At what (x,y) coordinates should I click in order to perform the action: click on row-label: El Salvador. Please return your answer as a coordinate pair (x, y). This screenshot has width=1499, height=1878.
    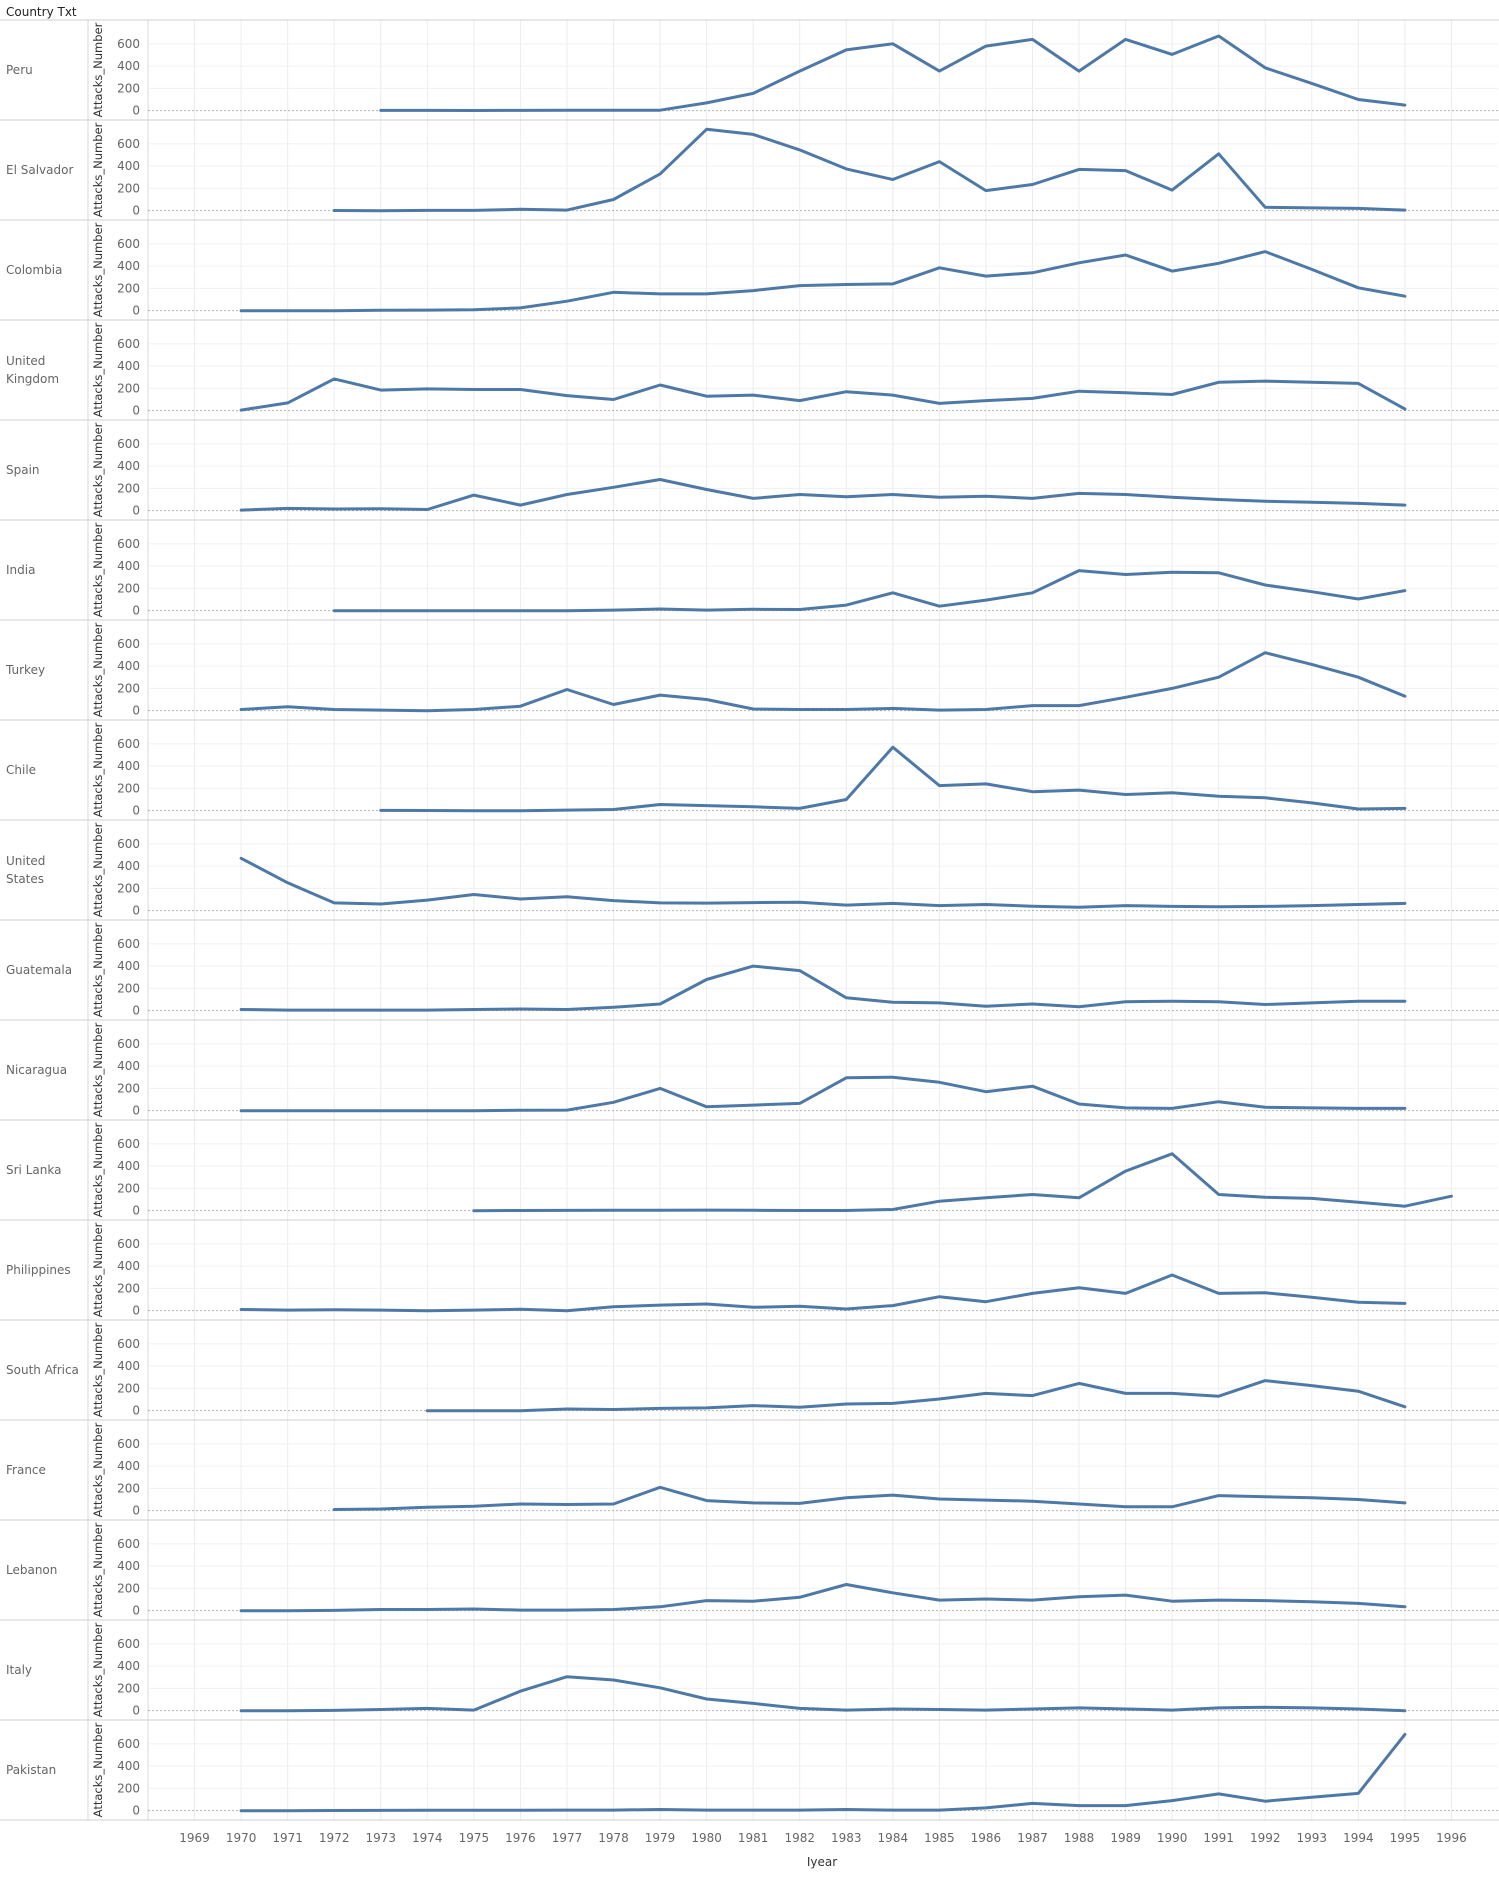
    Looking at the image, I should click on (39, 170).